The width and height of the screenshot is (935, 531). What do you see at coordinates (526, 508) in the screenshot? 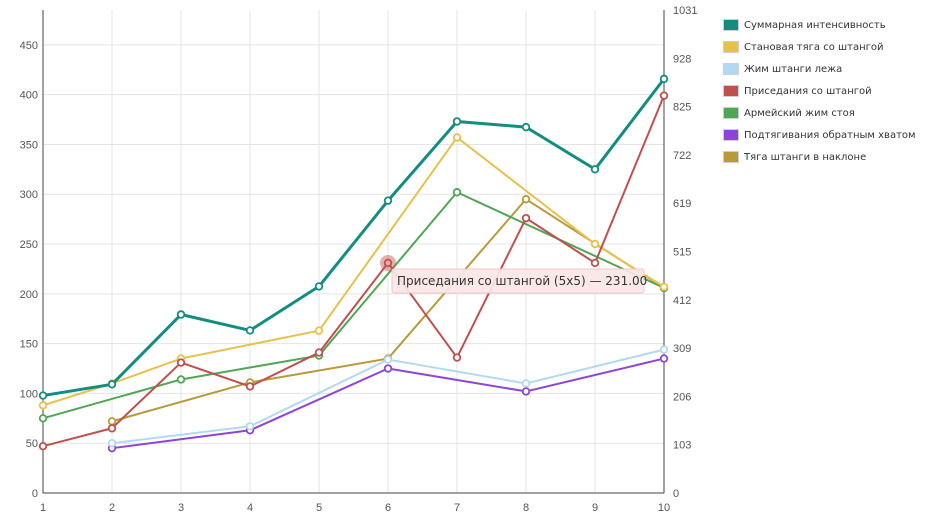
I see `x-tick-label: 8` at bounding box center [526, 508].